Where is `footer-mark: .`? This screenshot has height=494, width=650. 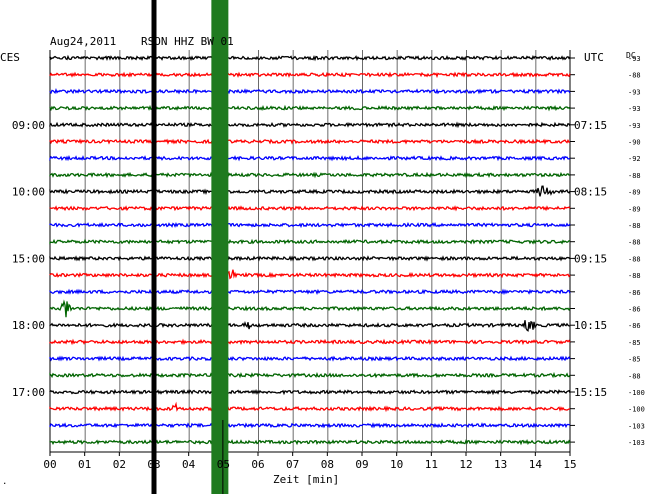
footer-mark: . is located at coordinates (4, 482).